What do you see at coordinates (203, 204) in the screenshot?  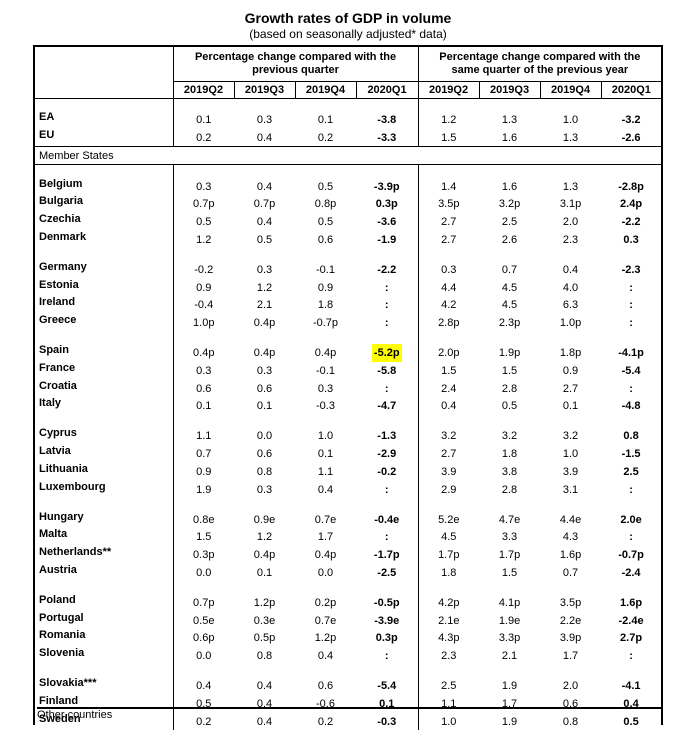 I see `value-cell: 0.7p` at bounding box center [203, 204].